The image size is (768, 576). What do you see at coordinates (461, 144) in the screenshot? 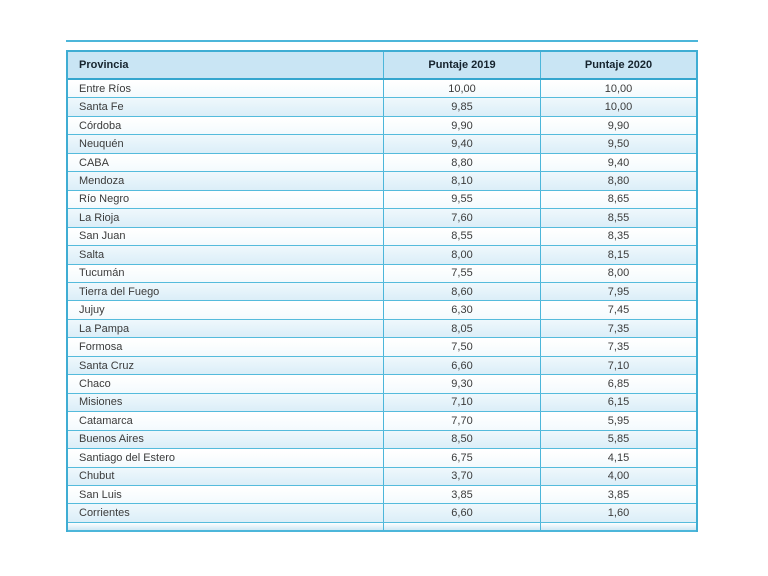
I see `score-2019-cell: 9,40` at bounding box center [461, 144].